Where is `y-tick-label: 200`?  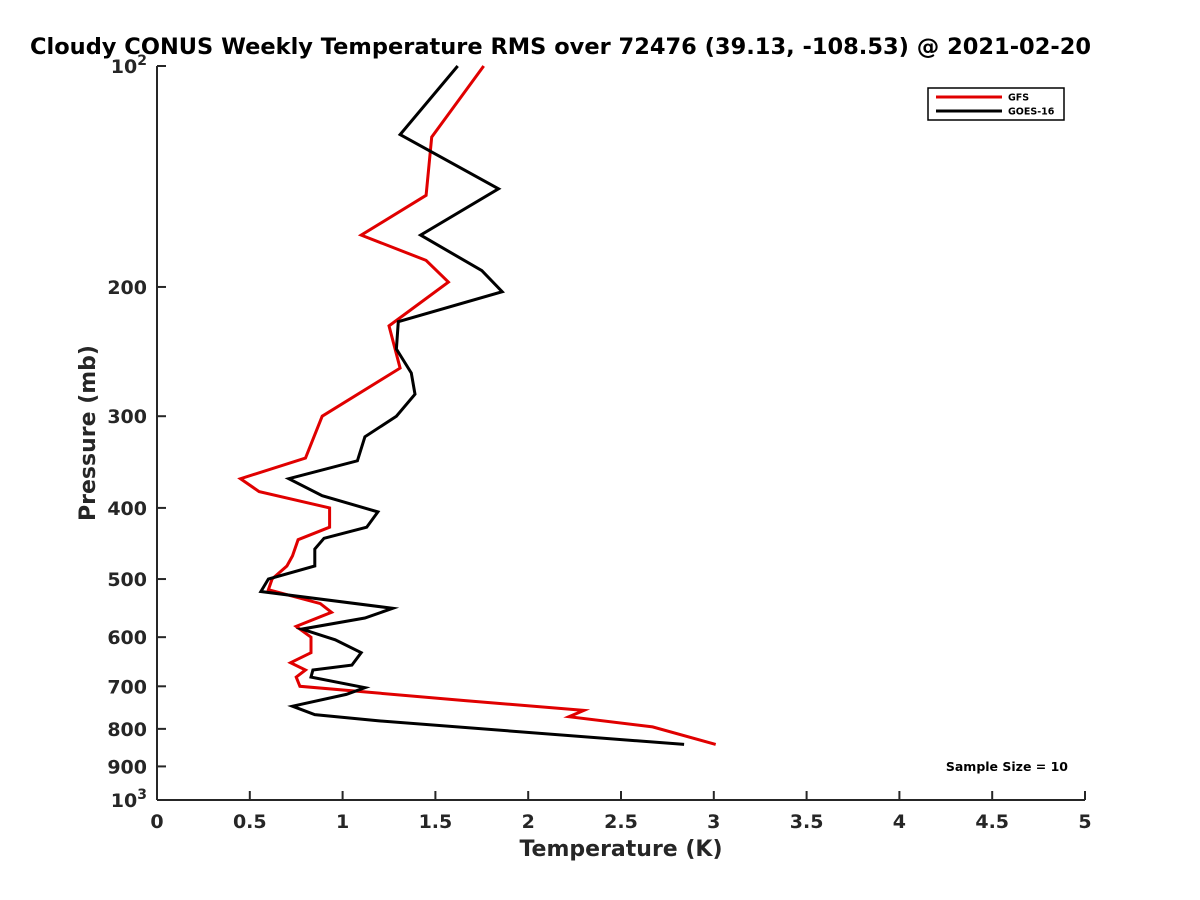 y-tick-label: 200 is located at coordinates (127, 288).